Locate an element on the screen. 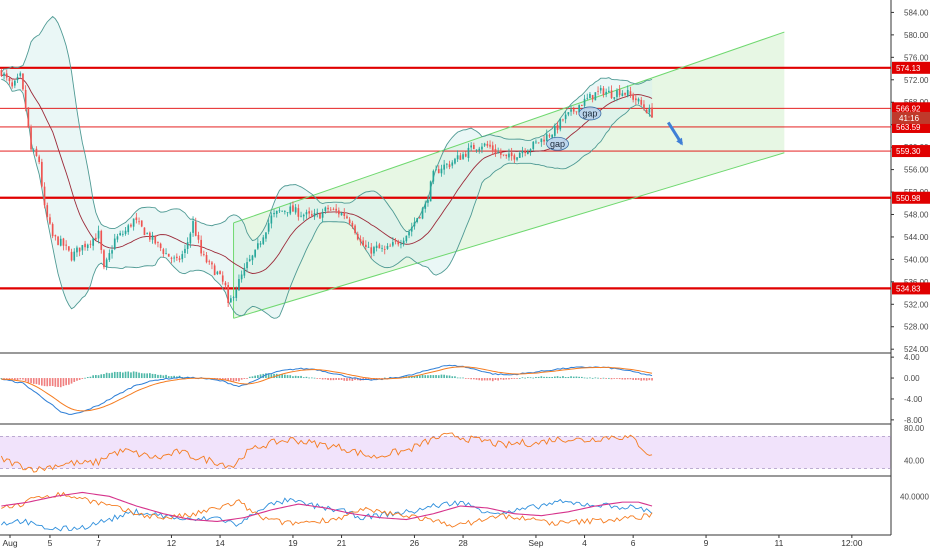  price-tick-label: 548.00 is located at coordinates (916, 214).